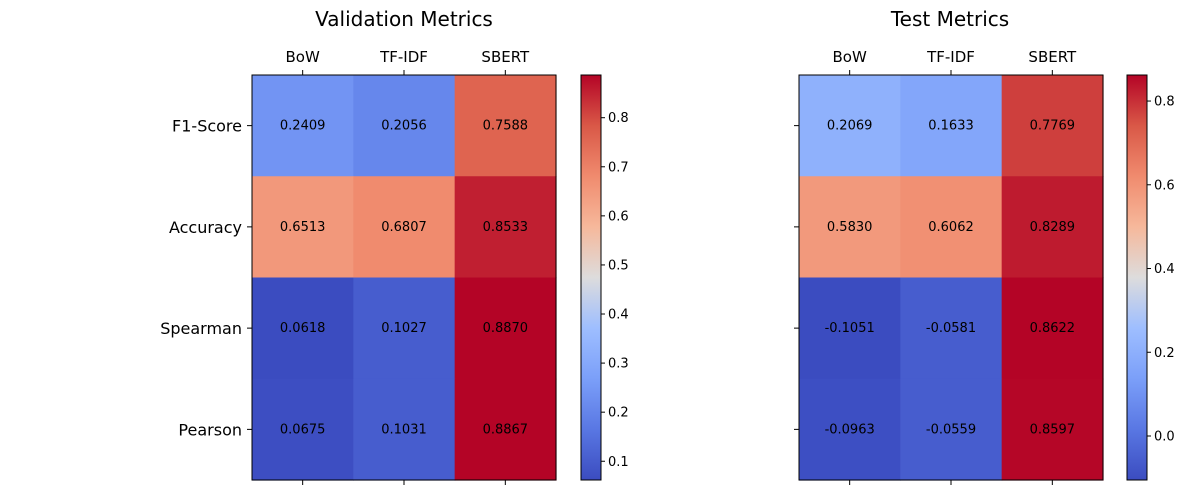 Image resolution: width=1200 pixels, height=500 pixels. I want to click on validation-row-label: Pearson, so click(210, 429).